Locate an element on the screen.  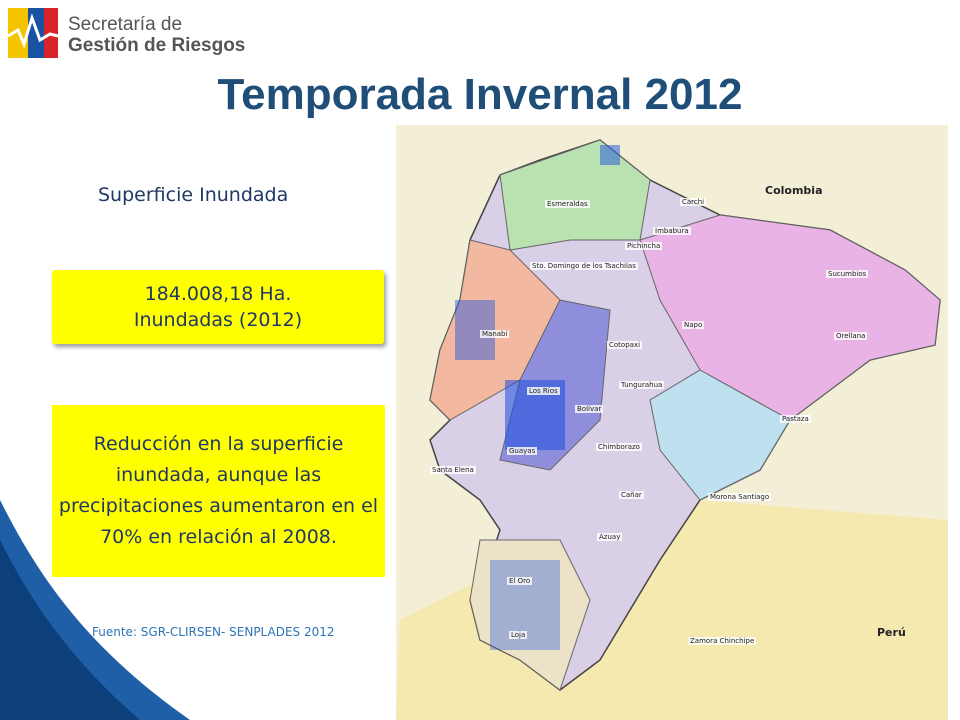
prov-south is located at coordinates (530, 615).